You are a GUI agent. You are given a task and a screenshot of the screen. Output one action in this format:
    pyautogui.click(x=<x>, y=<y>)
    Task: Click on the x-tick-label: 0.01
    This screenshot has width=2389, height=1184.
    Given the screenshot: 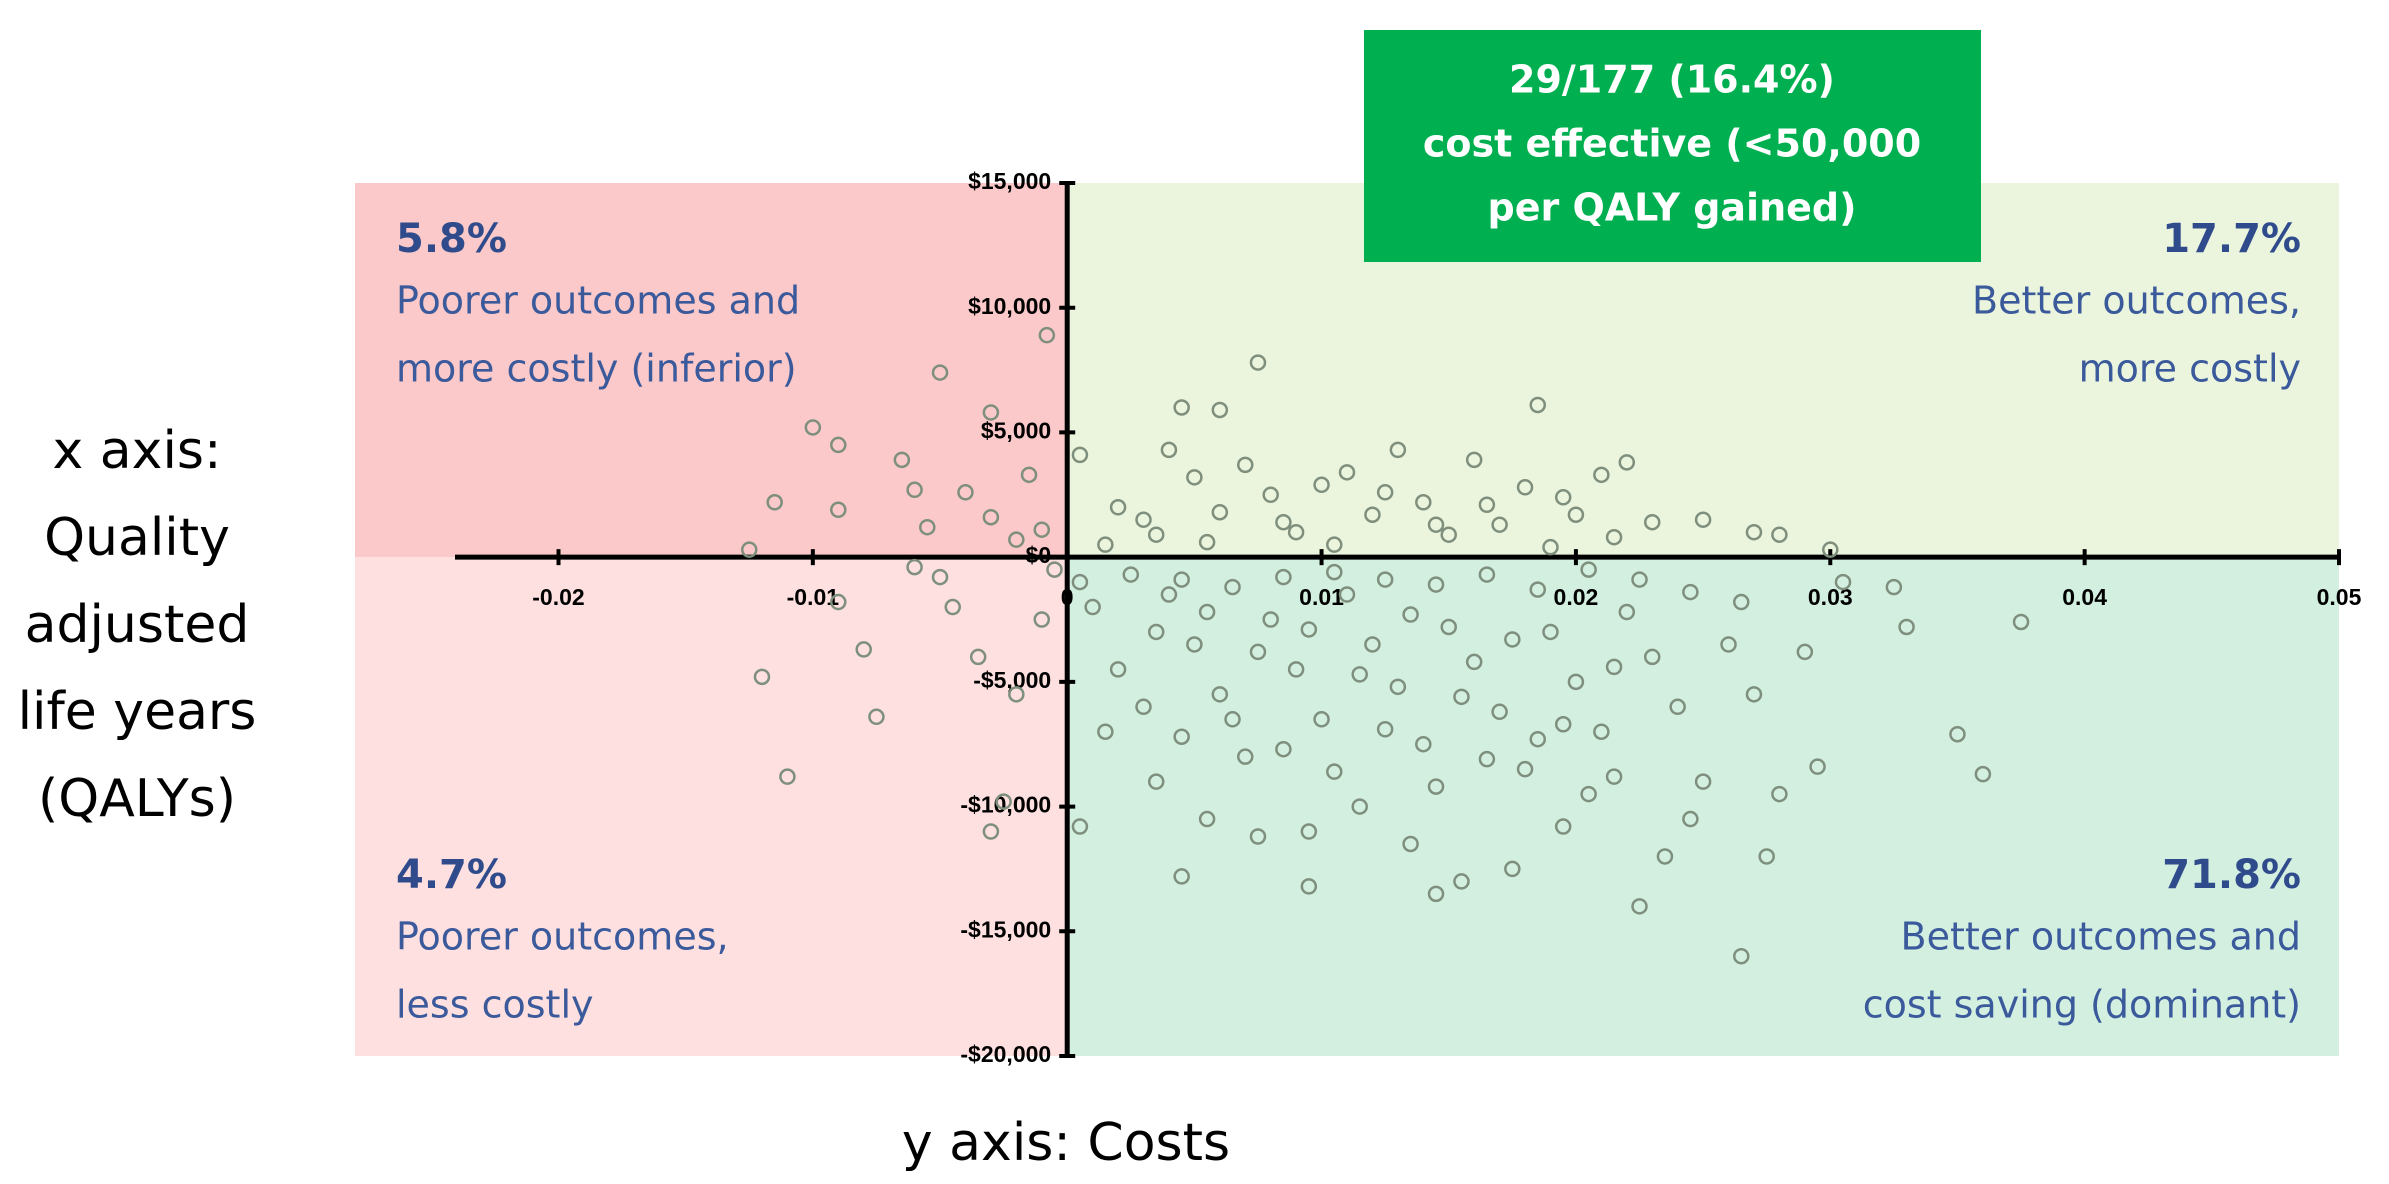 What is the action you would take?
    pyautogui.click(x=1321, y=597)
    